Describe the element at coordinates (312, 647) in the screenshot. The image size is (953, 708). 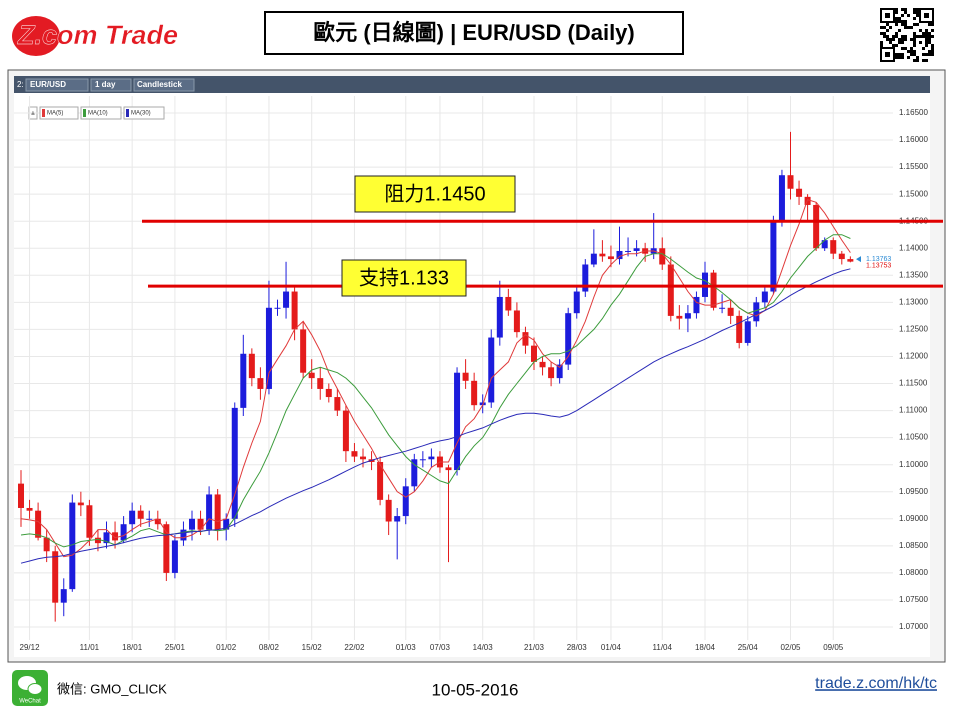
I see `x-tick-label: 15/02` at that location.